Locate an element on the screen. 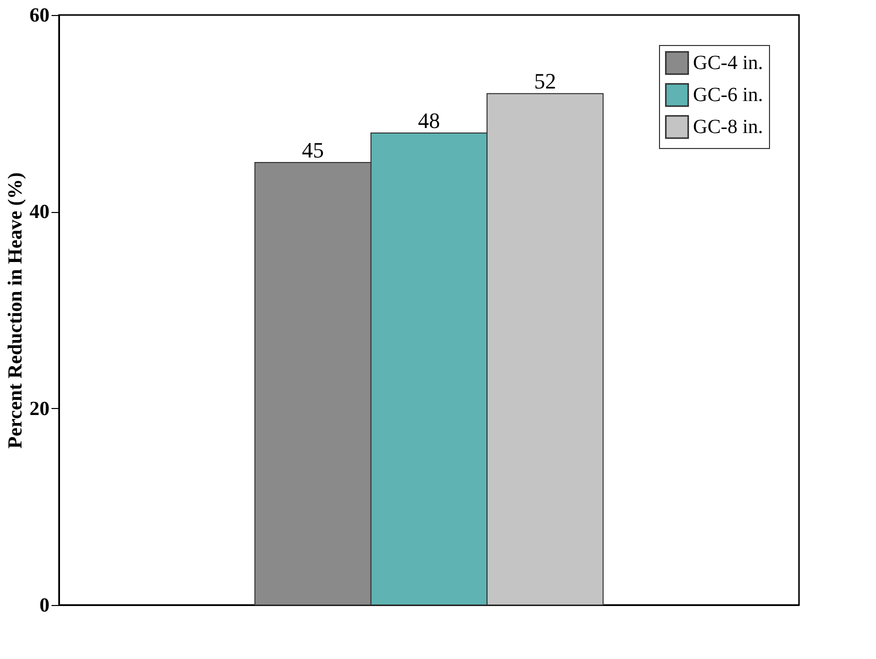  y-tick-label: 0 is located at coordinates (45, 605).